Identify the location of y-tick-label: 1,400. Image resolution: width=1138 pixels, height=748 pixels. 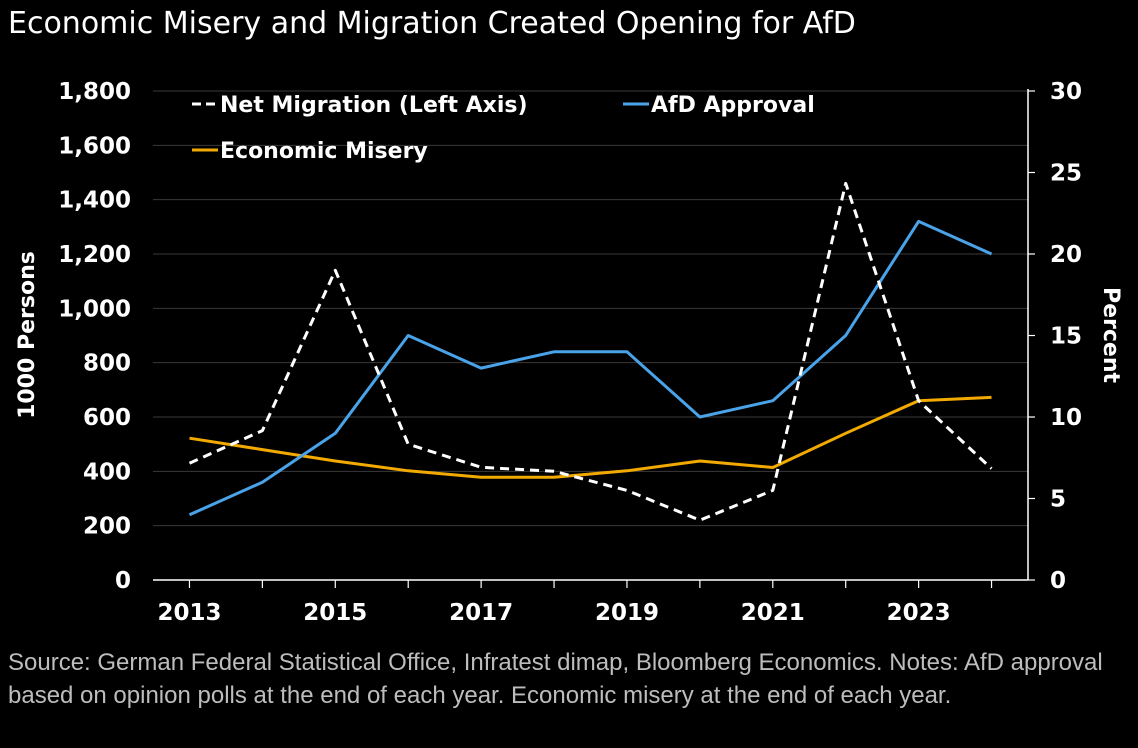
(94, 201).